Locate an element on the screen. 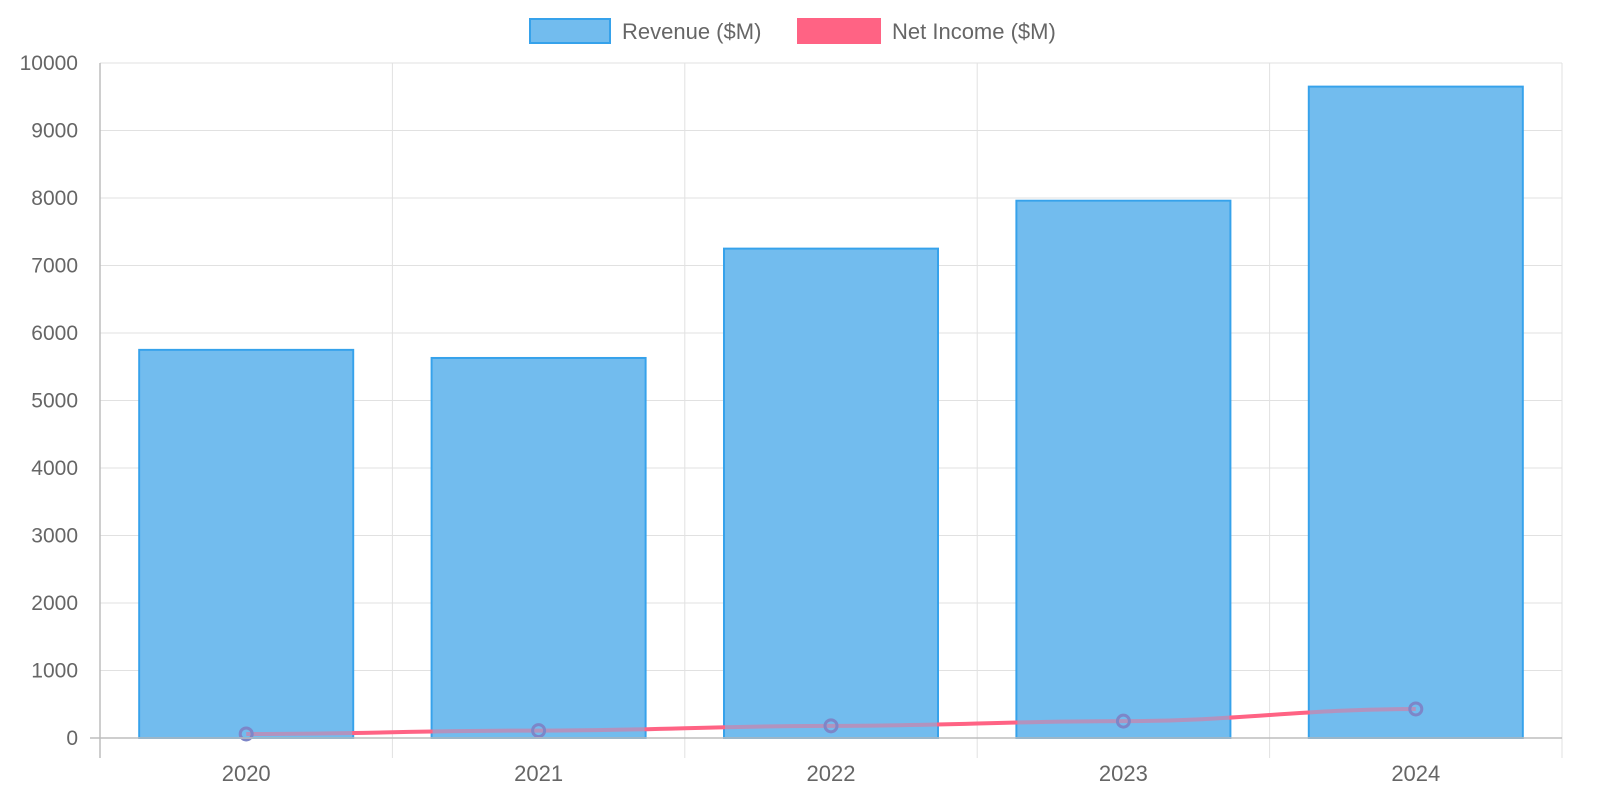 The height and width of the screenshot is (805, 1600). legend-net-income-swatch is located at coordinates (839, 31).